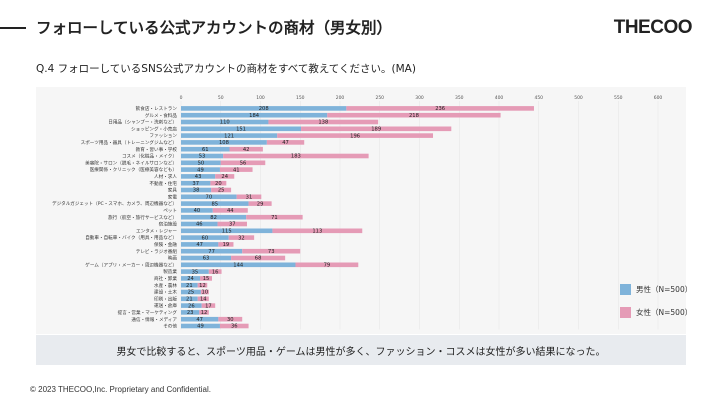 The image size is (720, 405). I want to click on legend-male-label: 男性（N=500）, so click(664, 289).